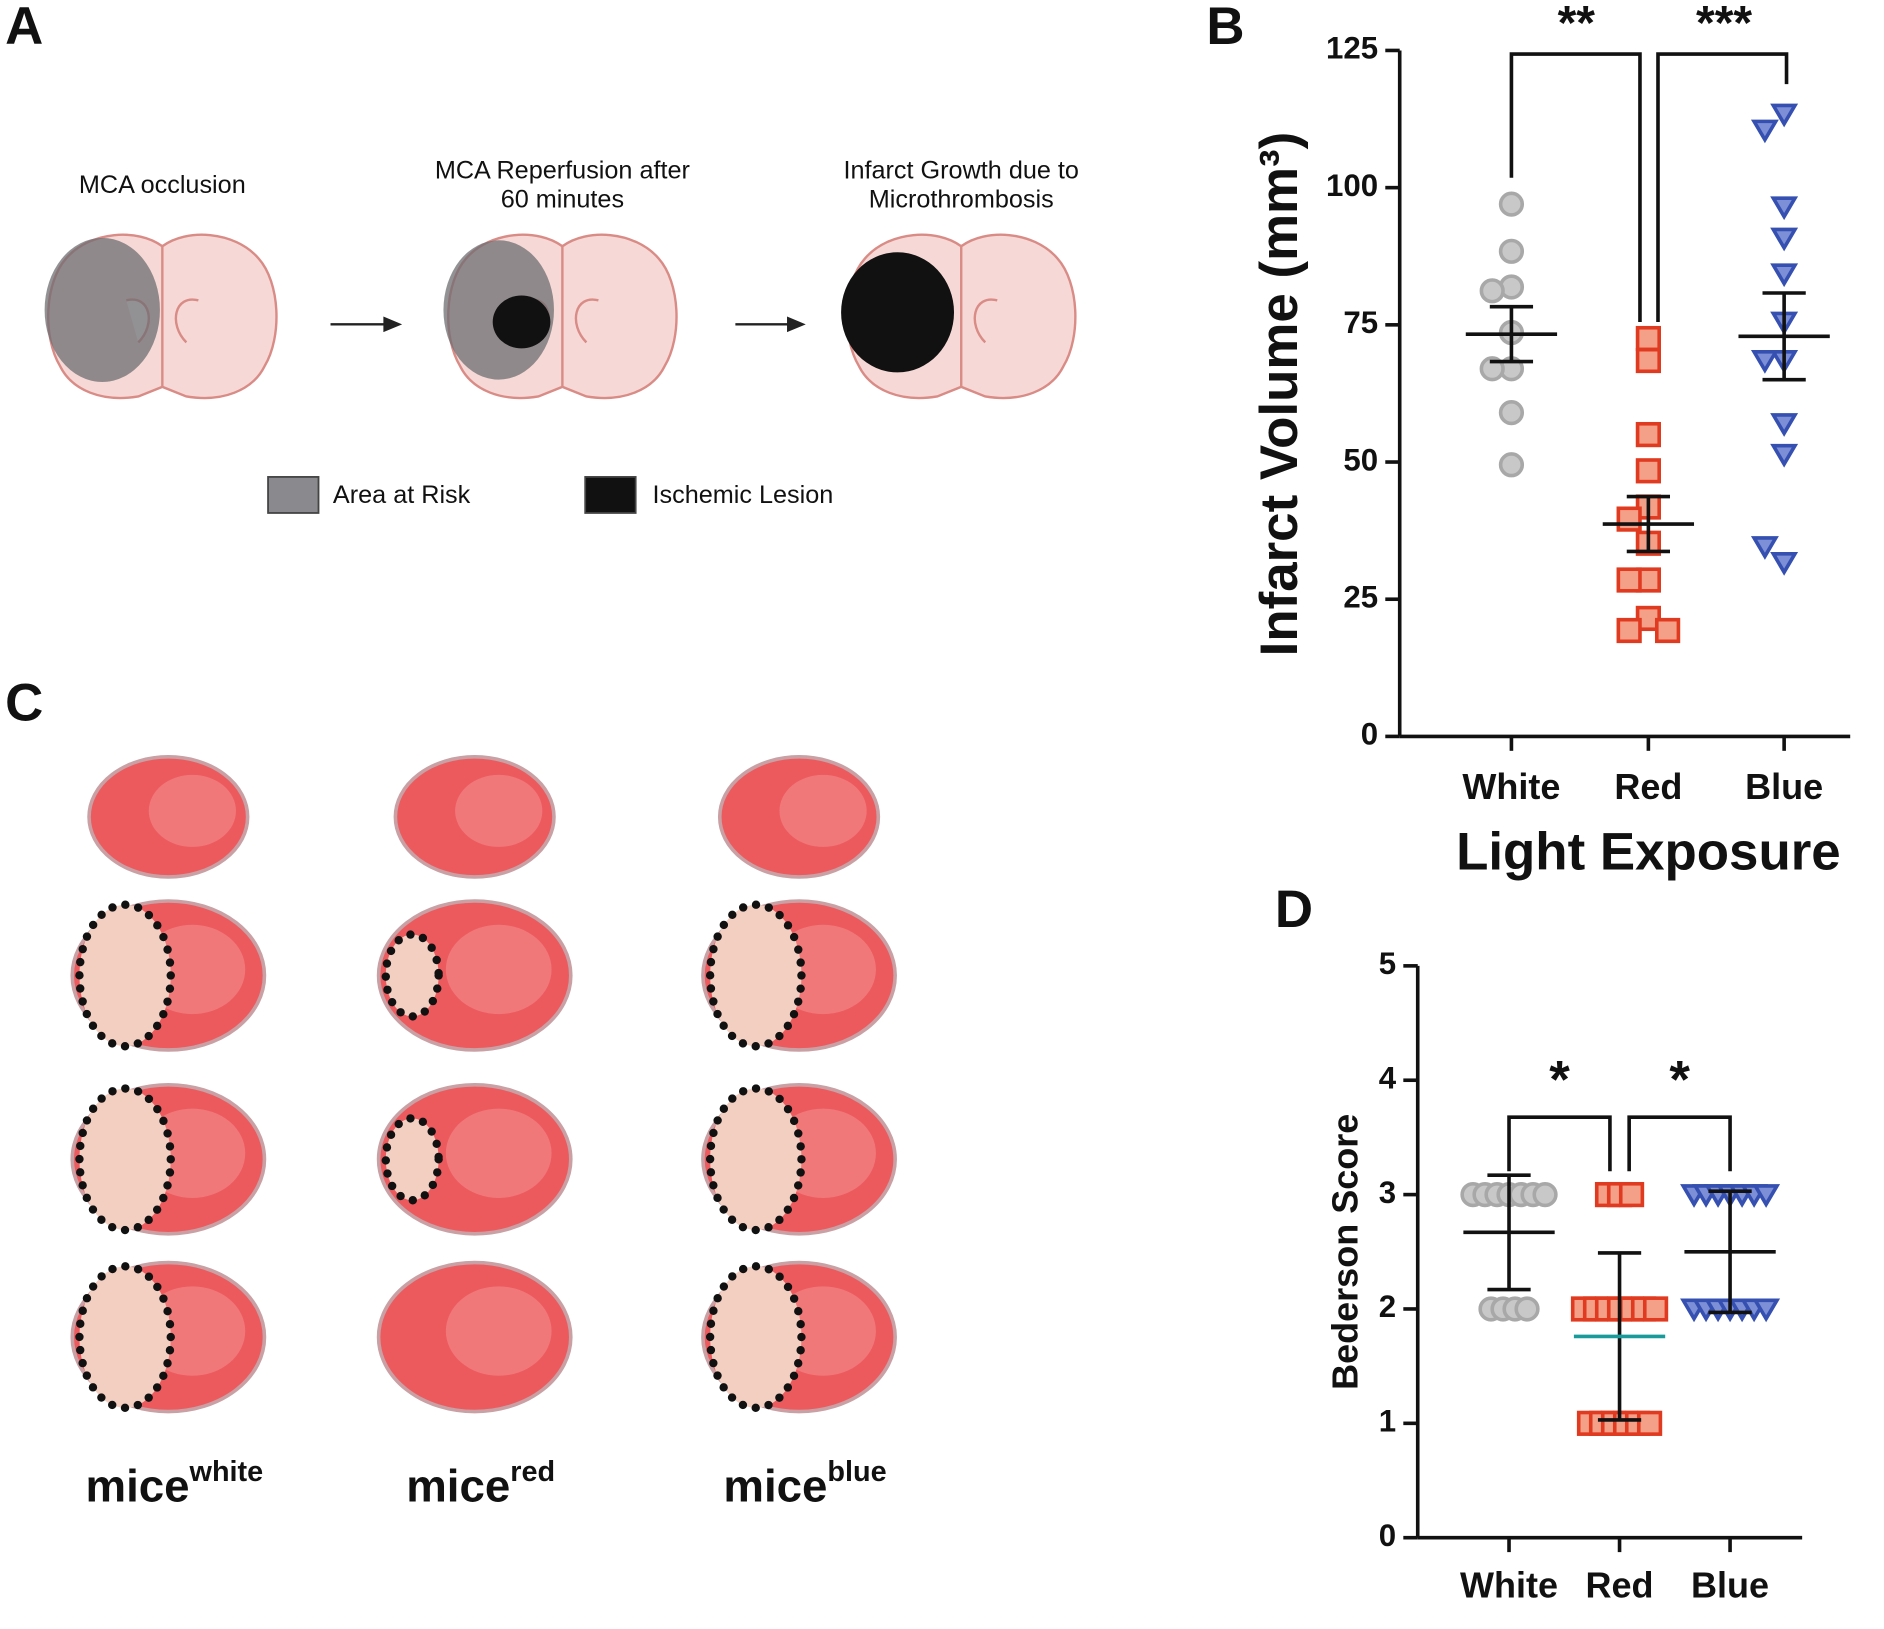 This screenshot has height=1629, width=1884. Describe the element at coordinates (1388, 1077) in the screenshot. I see `y-tick-label: 4` at that location.